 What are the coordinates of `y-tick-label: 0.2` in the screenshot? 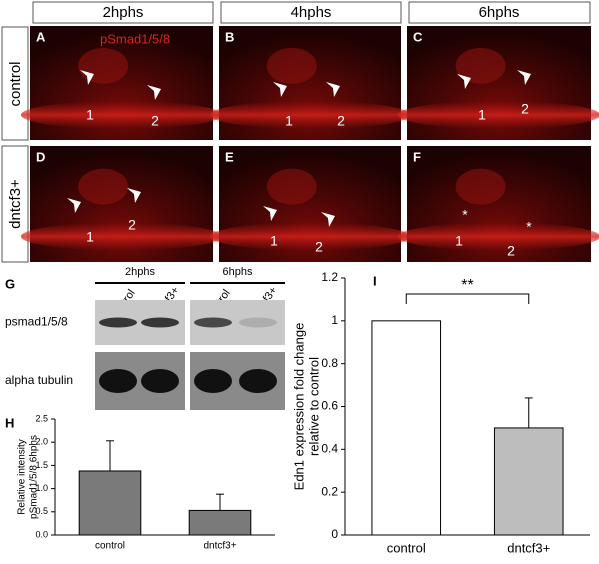 It's located at (329, 491).